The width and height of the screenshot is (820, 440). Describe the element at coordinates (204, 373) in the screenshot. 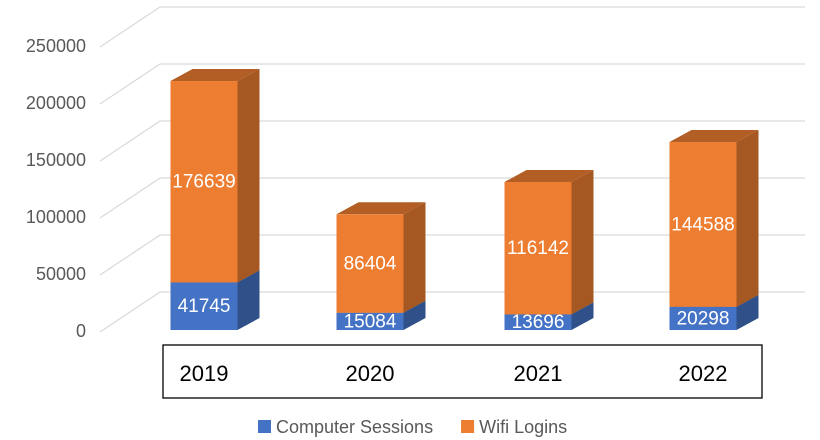

I see `x-tick-label: 2019` at that location.